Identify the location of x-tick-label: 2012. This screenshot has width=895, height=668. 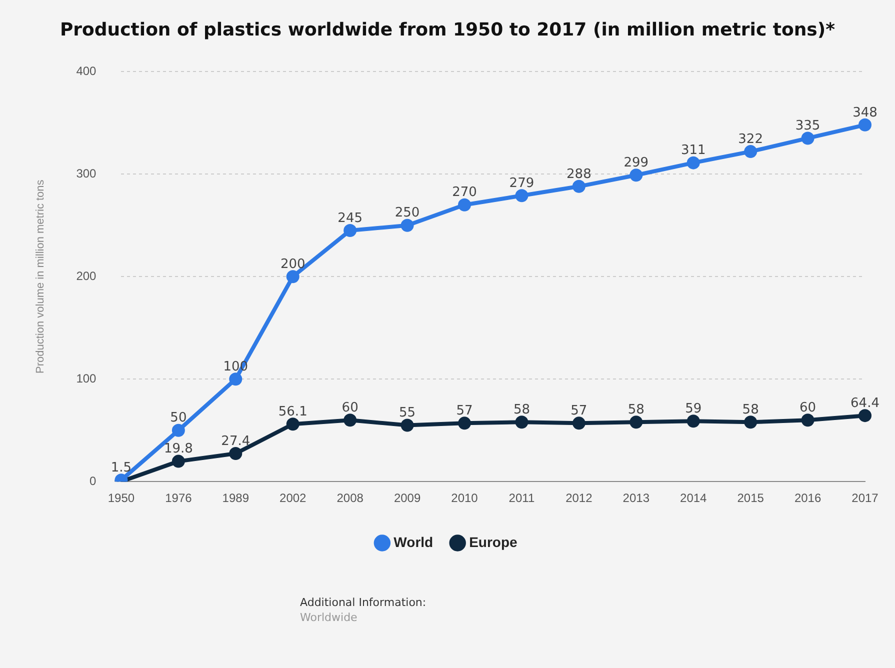
(579, 498).